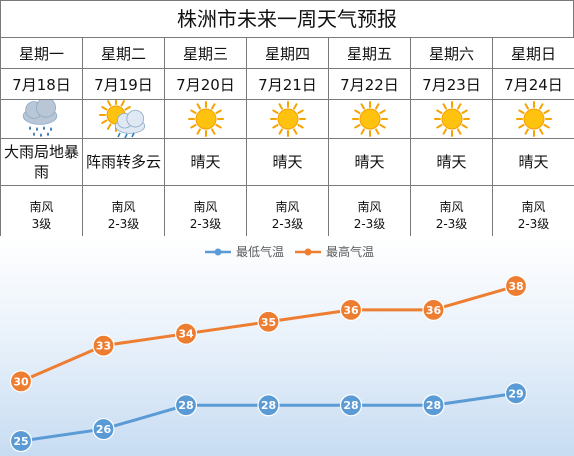 The width and height of the screenshot is (574, 456). I want to click on date-text: 7月22日, so click(369, 84).